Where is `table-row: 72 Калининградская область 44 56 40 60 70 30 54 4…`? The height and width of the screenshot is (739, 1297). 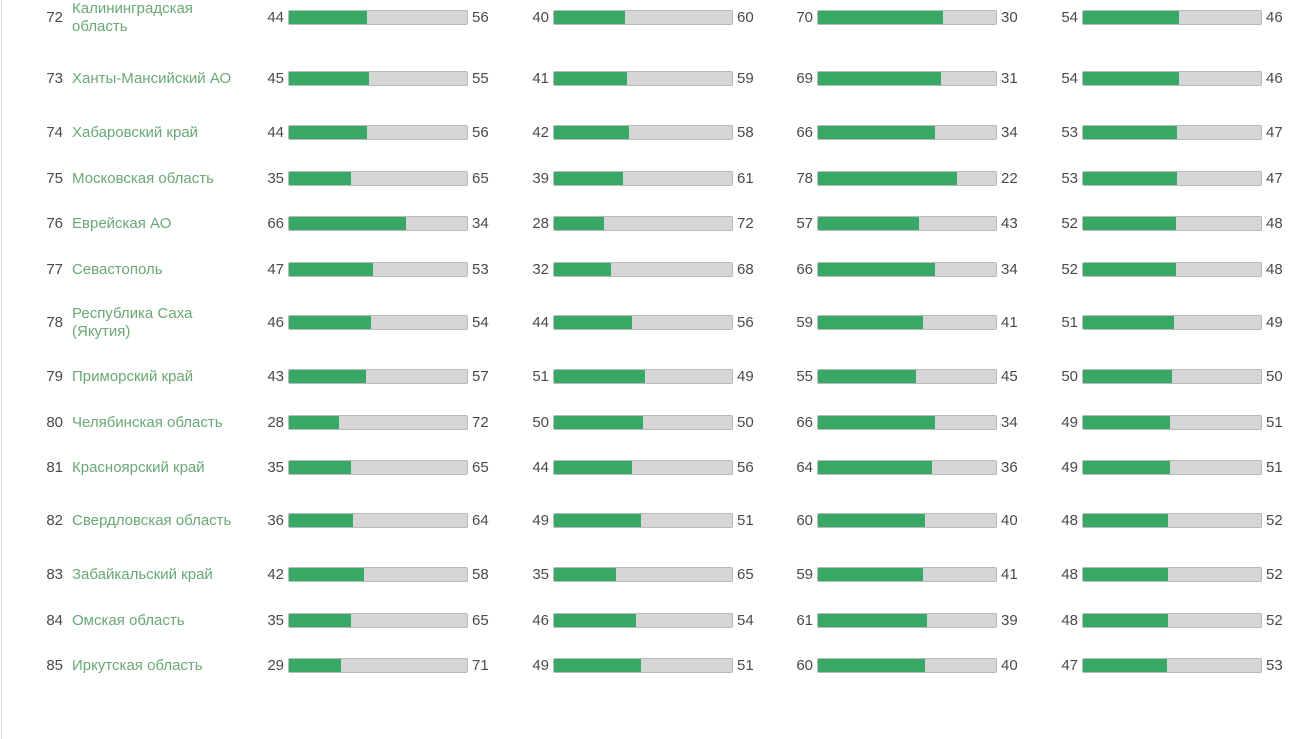 table-row: 72 Калининградская область 44 56 40 60 70 30 54 4… is located at coordinates (648, 19).